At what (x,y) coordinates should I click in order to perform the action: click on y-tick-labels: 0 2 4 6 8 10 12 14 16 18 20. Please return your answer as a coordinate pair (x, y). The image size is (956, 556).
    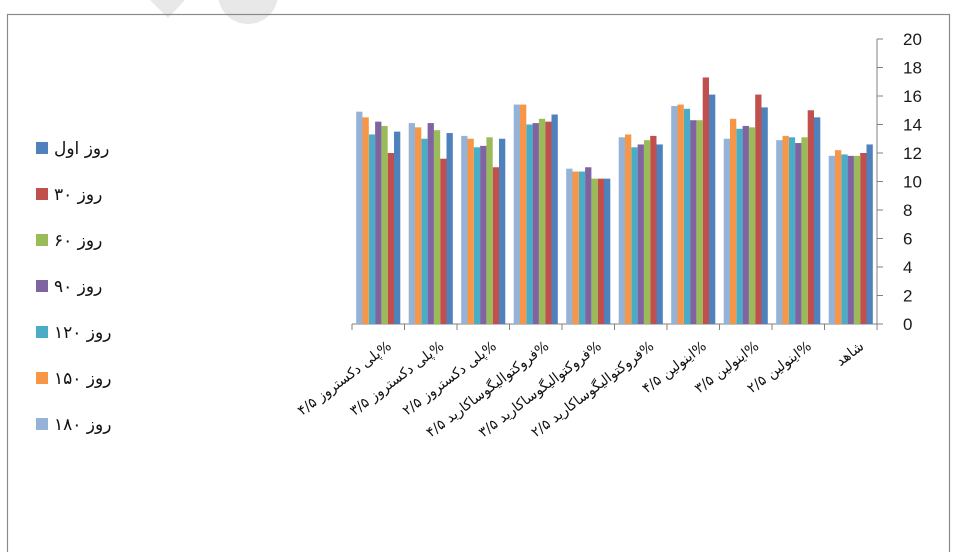
    Looking at the image, I should click on (912, 182).